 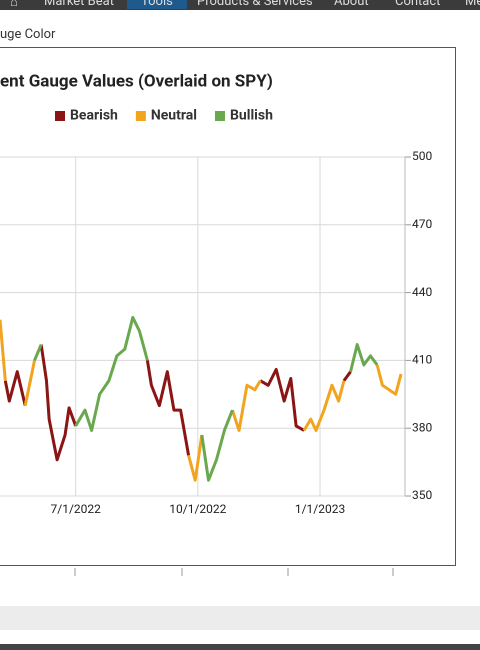 What do you see at coordinates (251, 116) in the screenshot?
I see `legend-label: Bullish` at bounding box center [251, 116].